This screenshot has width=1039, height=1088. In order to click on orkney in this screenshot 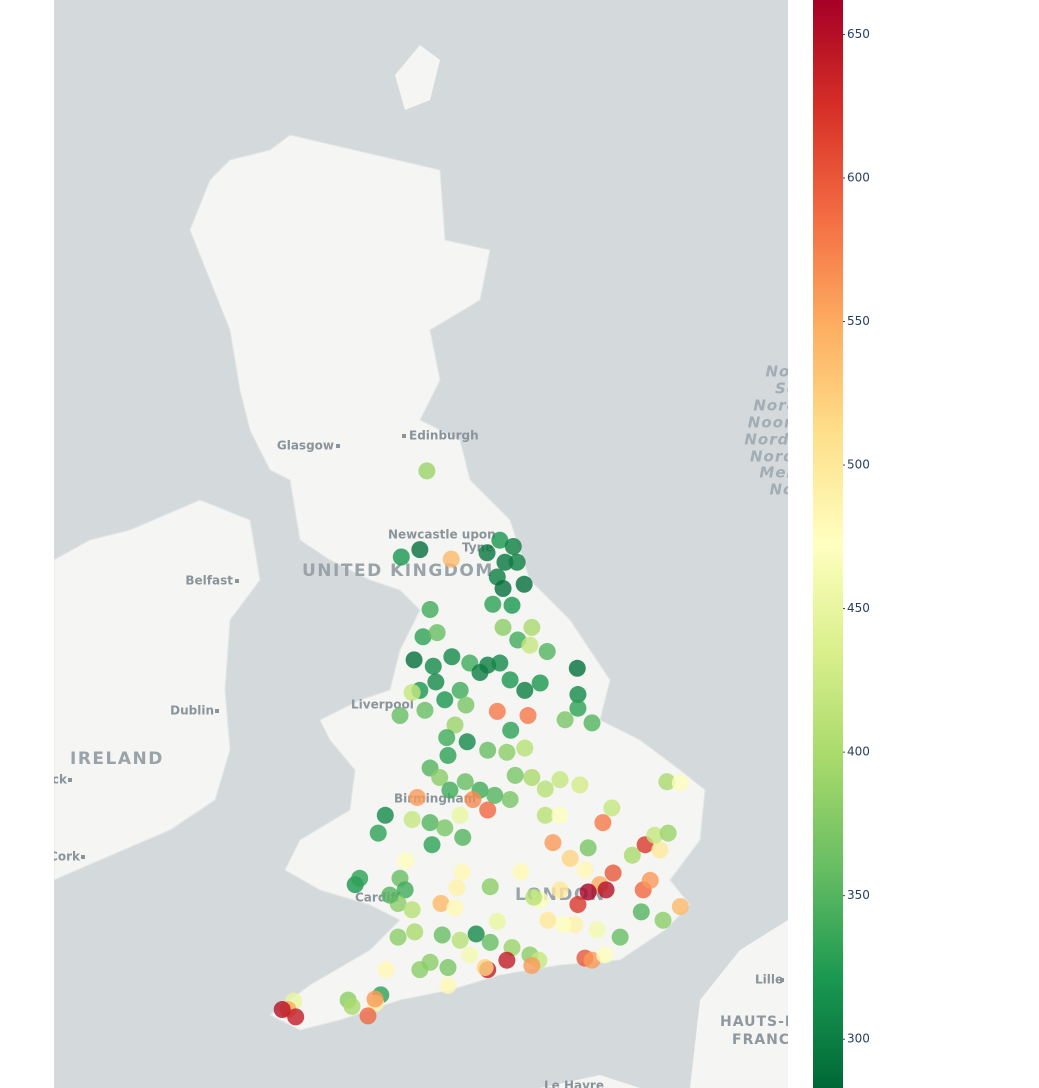, I will do `click(417, 77)`.